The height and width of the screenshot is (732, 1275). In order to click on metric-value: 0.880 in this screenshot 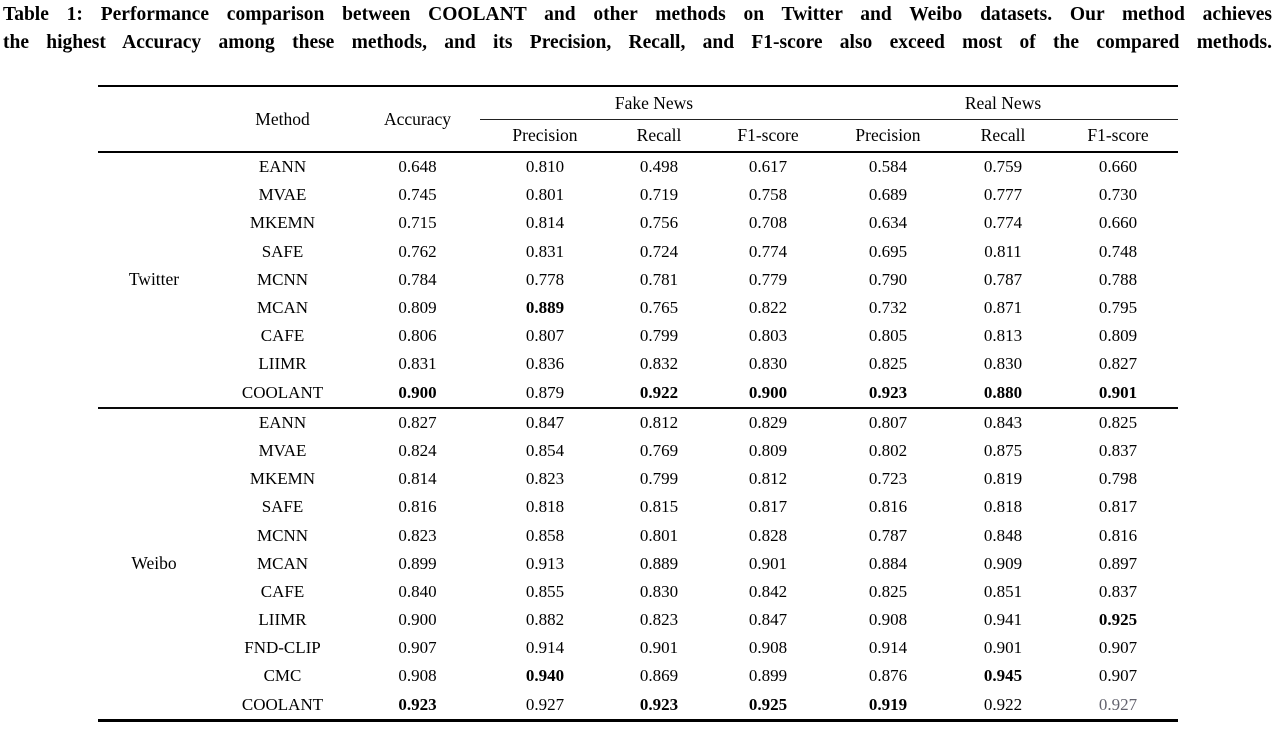, I will do `click(1003, 392)`.